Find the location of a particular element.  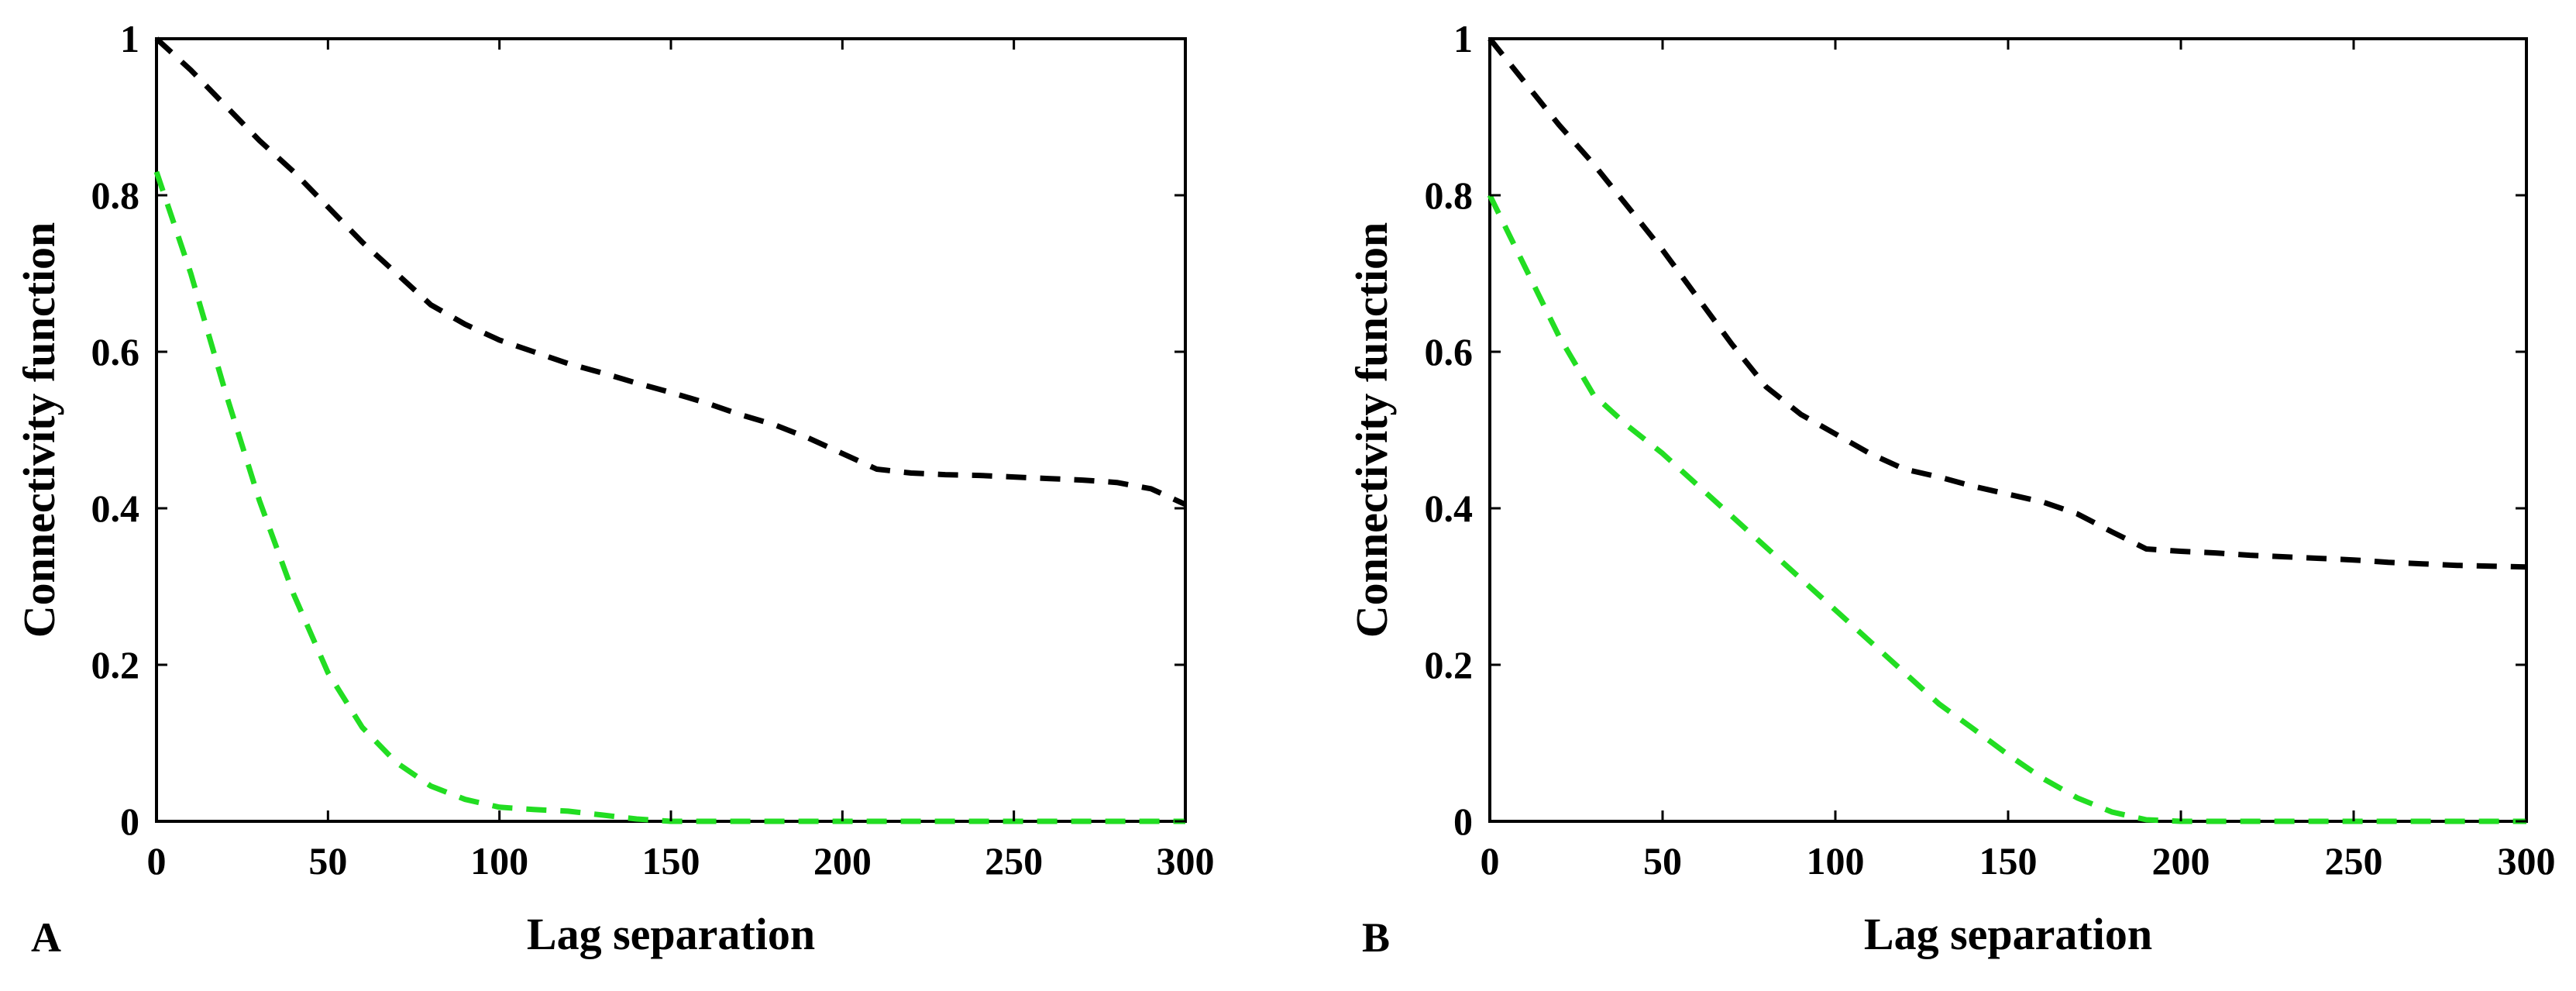

panel-label: B is located at coordinates (1376, 937).